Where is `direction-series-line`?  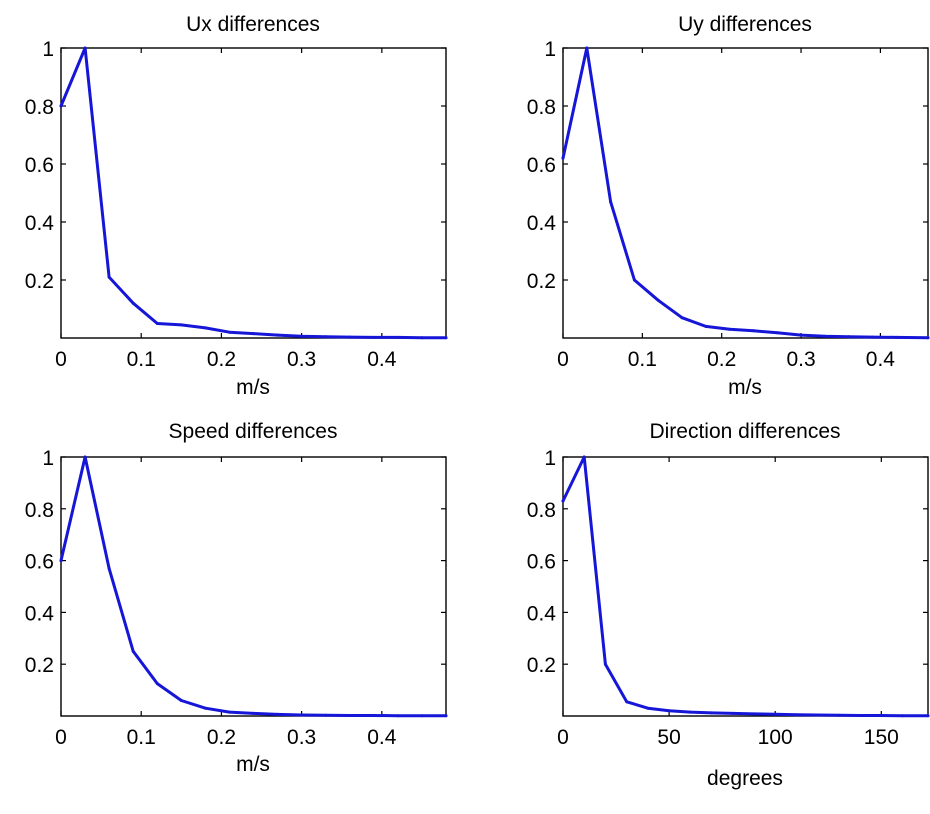 direction-series-line is located at coordinates (745, 586).